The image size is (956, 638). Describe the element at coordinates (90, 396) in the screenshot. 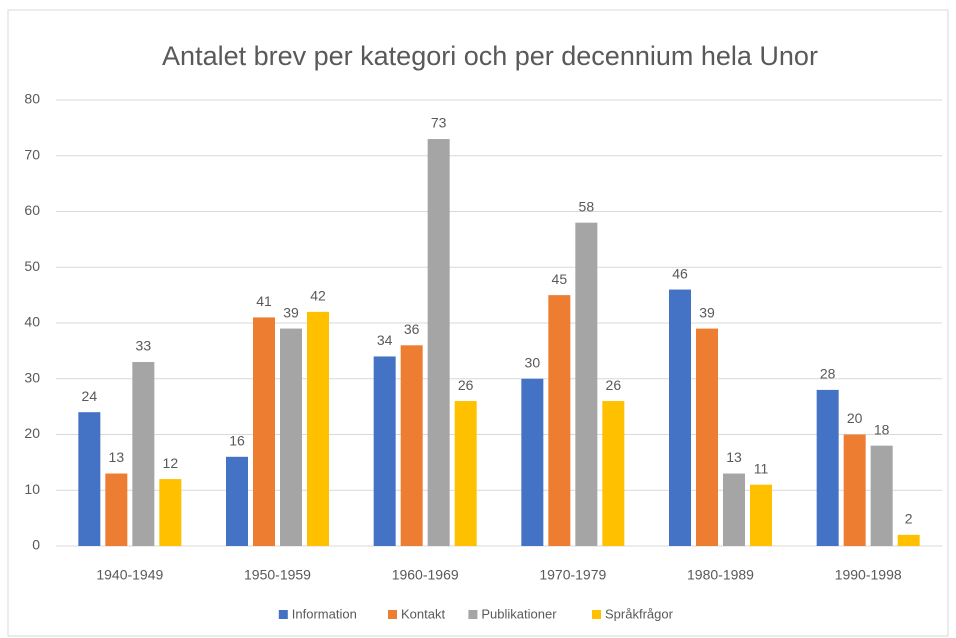

I see `data-label: 24` at that location.